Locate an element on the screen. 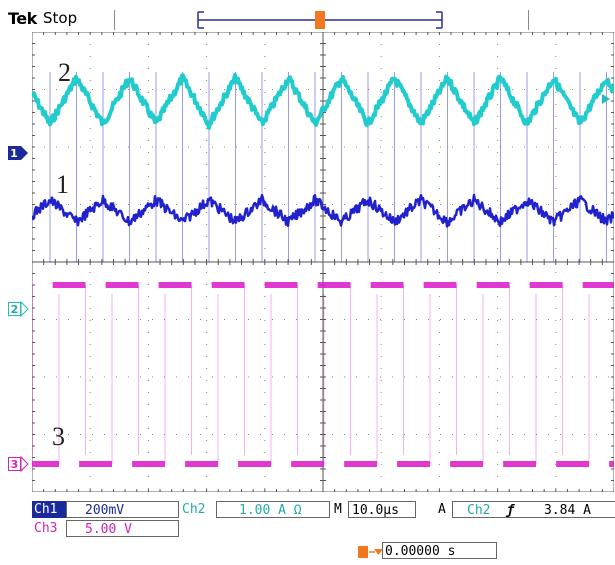  ch2-name: Ch2 is located at coordinates (194, 509).